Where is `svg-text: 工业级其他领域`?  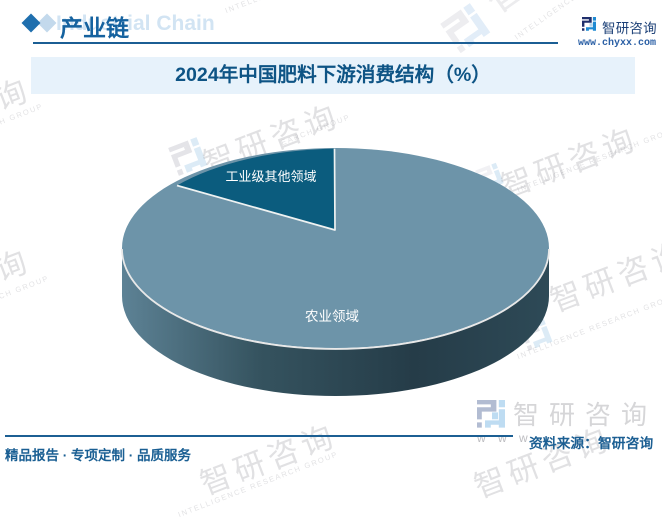
svg-text: 工业级其他领域 is located at coordinates (270, 176).